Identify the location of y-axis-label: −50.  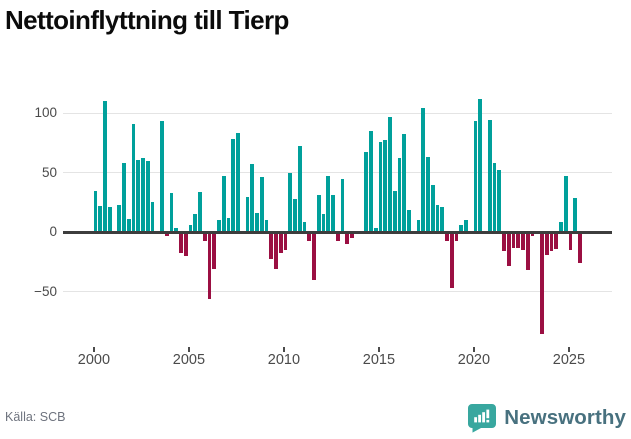
(45, 291).